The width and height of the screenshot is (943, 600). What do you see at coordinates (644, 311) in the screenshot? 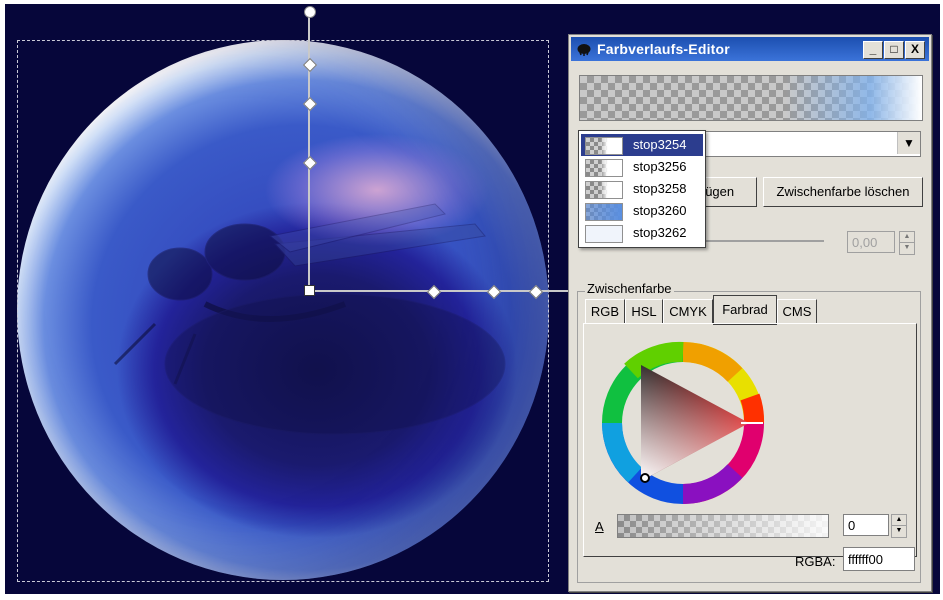
I see `tab-hsl: HSL` at bounding box center [644, 311].